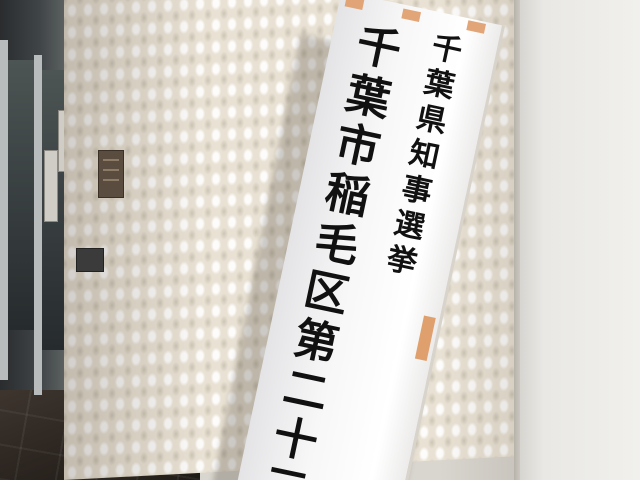  Describe the element at coordinates (38, 225) in the screenshot. I see `door-frame-middle` at that location.